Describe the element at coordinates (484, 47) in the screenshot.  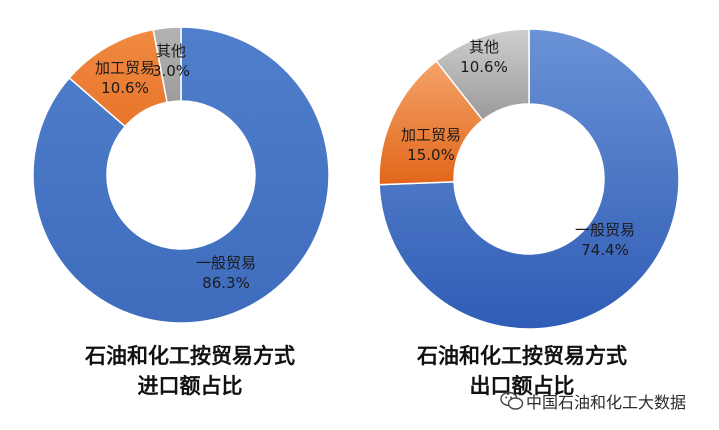
I see `export-label-other: 其他` at that location.